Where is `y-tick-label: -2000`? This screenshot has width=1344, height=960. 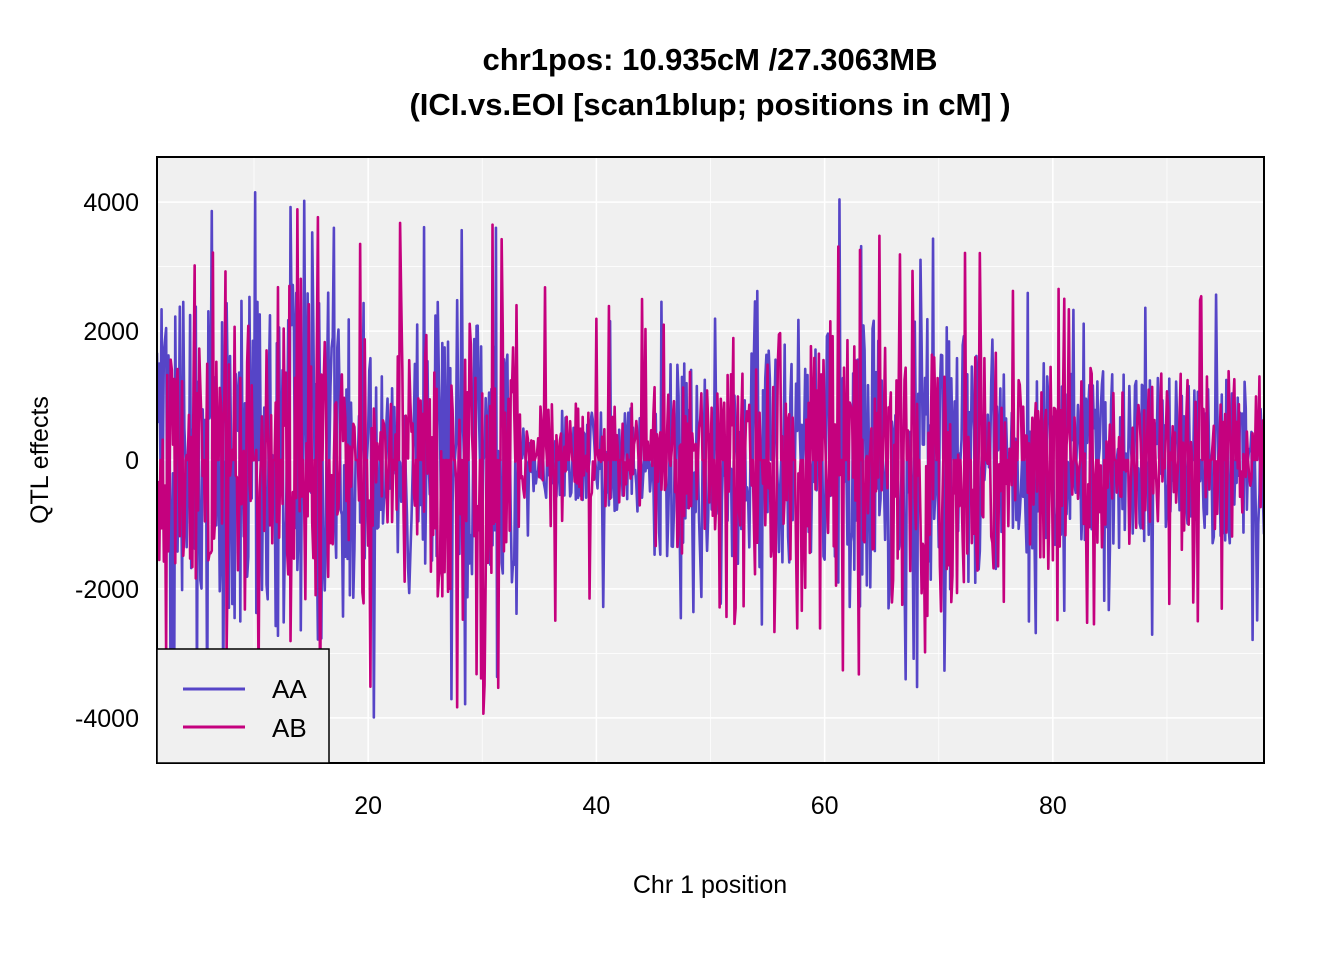
y-tick-label: -2000 is located at coordinates (107, 590).